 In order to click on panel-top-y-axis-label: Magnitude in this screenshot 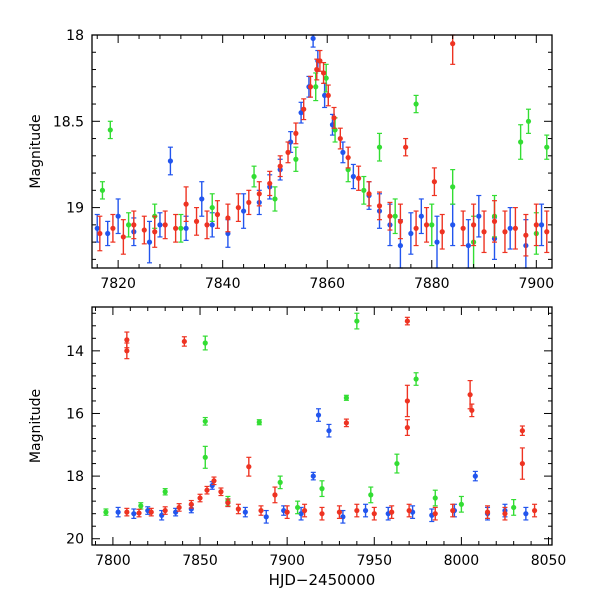, I will do `click(36, 151)`.